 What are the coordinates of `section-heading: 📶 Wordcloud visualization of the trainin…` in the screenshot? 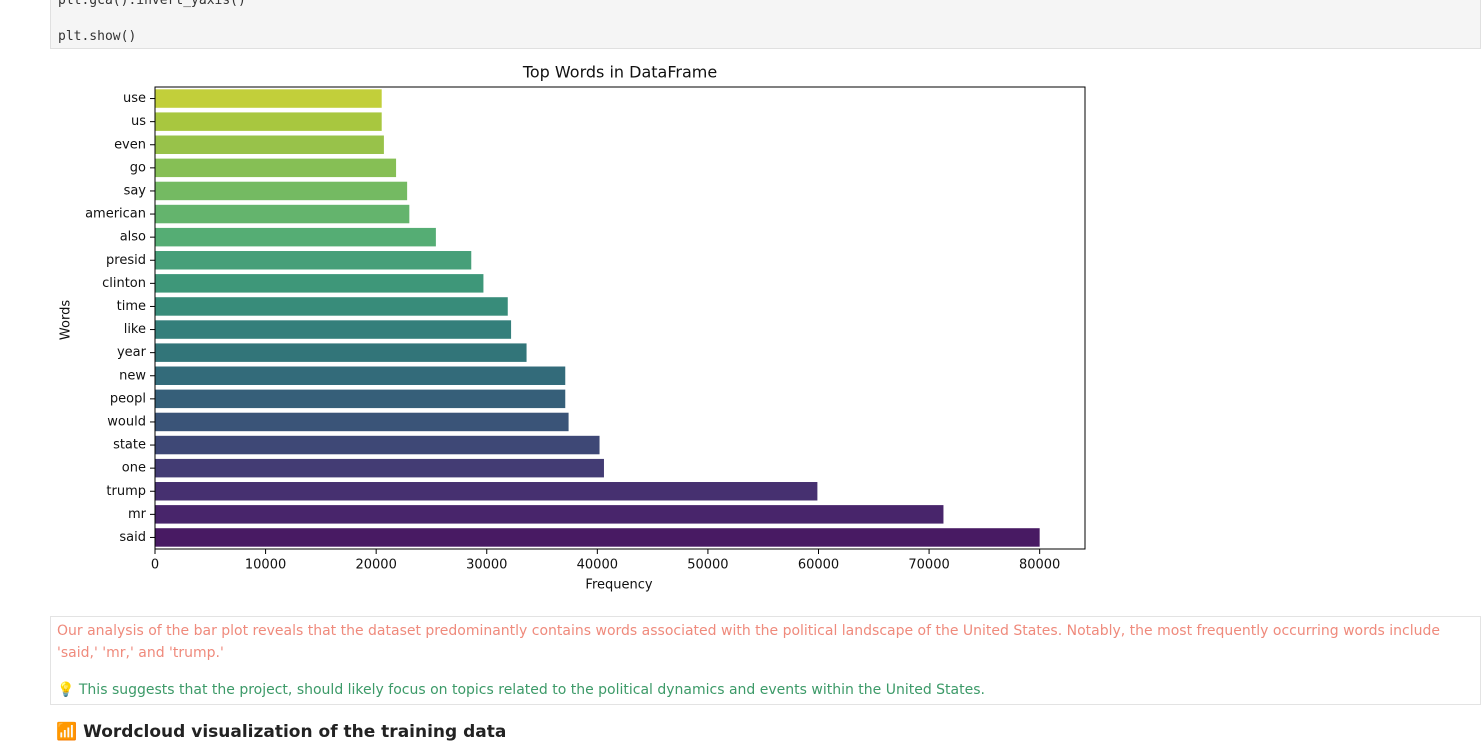 It's located at (281, 732).